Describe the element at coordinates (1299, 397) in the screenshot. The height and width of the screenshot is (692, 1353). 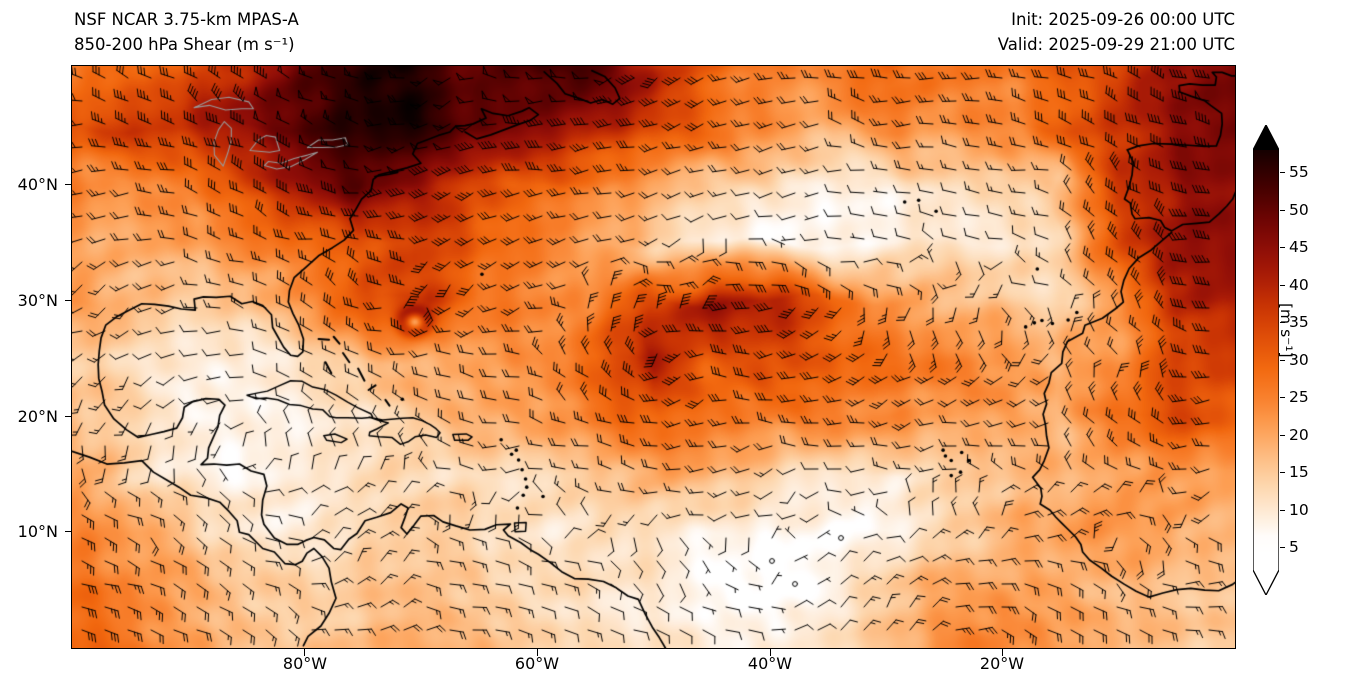
I see `colorbar-tick-label-25: 25` at that location.